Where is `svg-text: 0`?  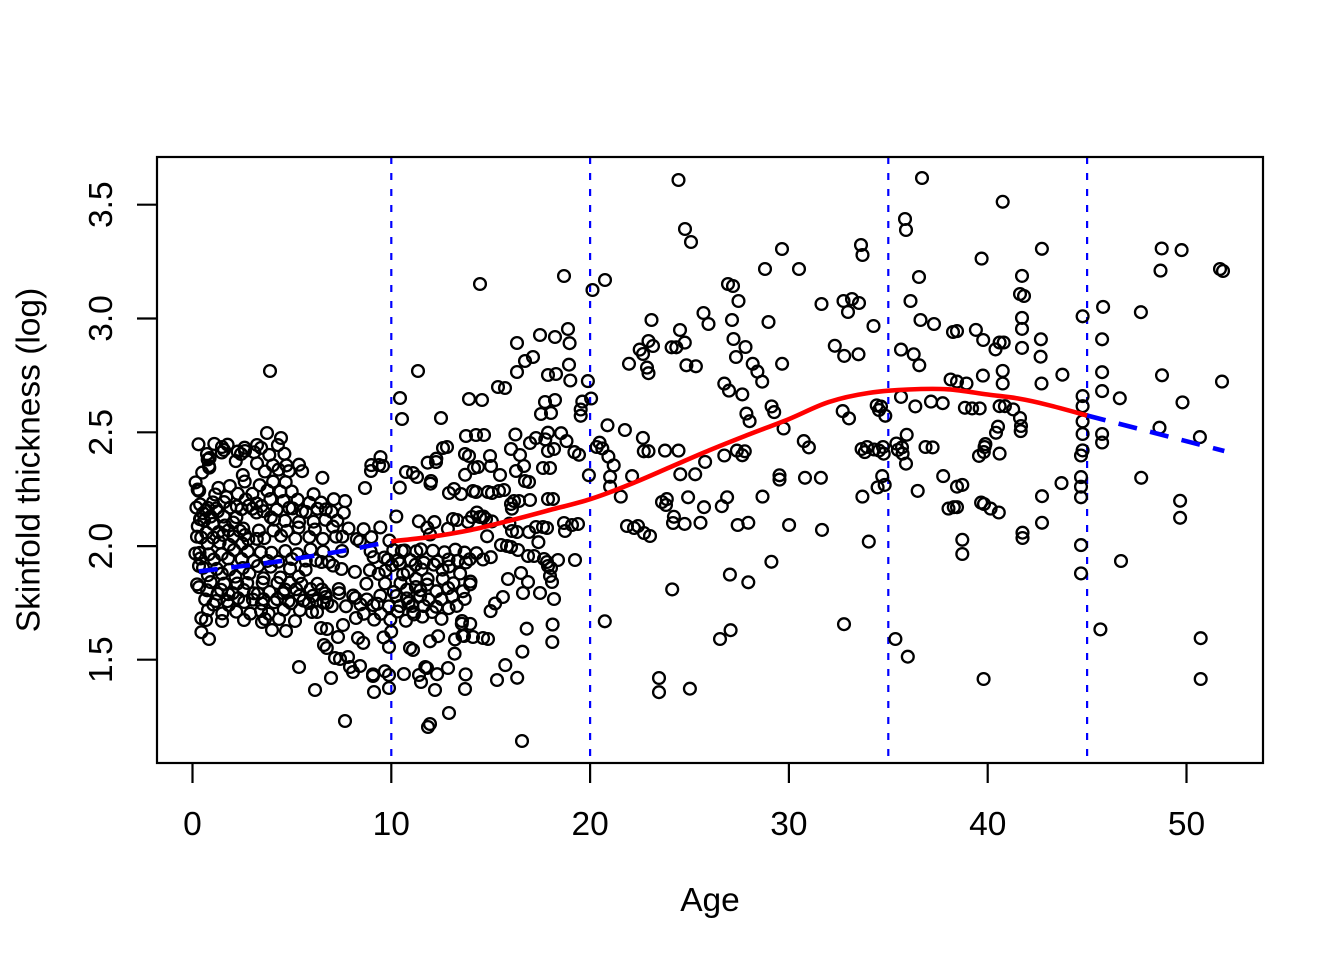
svg-text: 0 is located at coordinates (192, 824).